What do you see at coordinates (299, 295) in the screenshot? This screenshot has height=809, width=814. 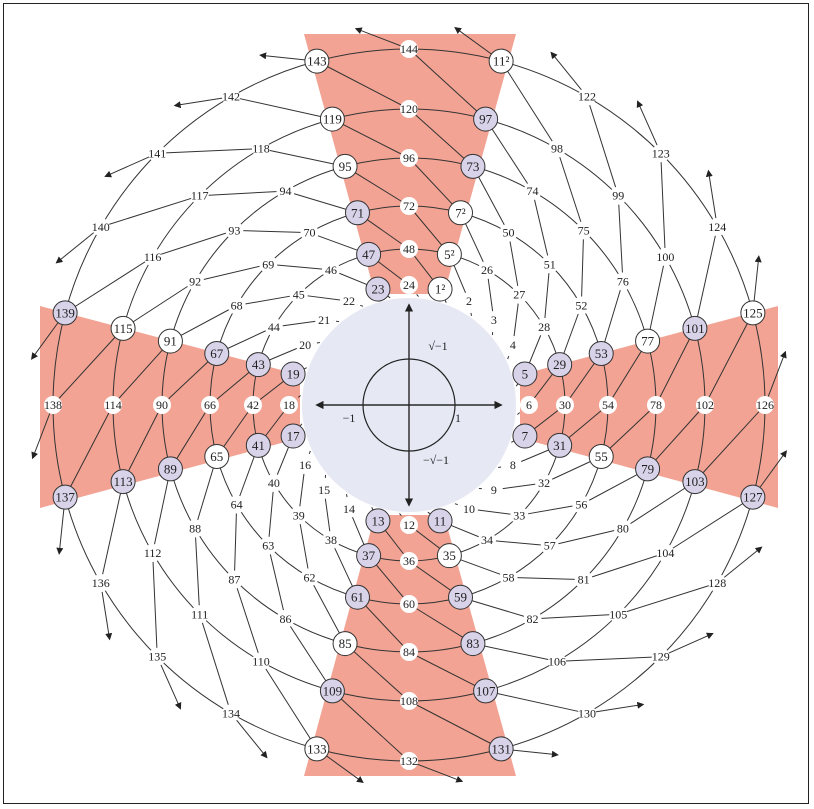 I see `number-label: 45` at bounding box center [299, 295].